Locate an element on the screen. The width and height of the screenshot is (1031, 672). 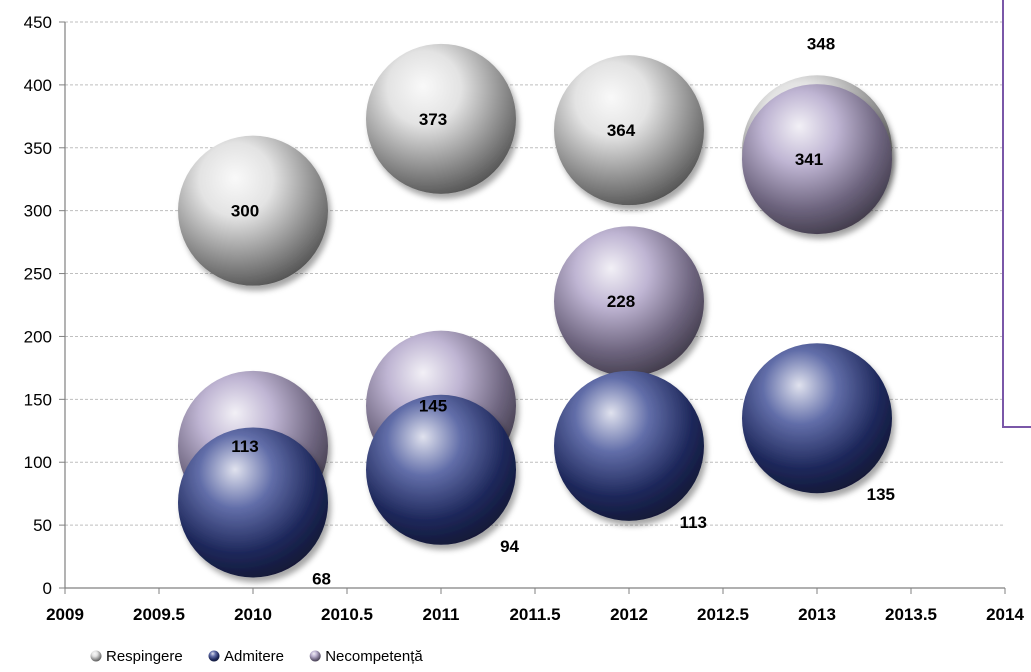
y-tick-label: 0 is located at coordinates (47, 588).